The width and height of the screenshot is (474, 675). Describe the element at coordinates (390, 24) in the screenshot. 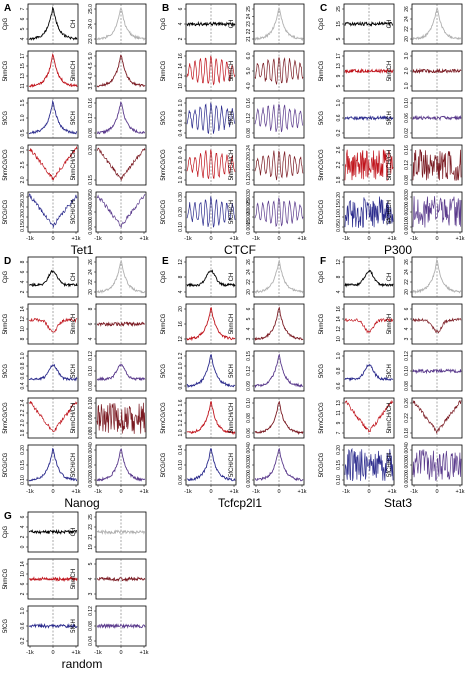

I see `panel-c-r0-right-ylabel: CH` at that location.